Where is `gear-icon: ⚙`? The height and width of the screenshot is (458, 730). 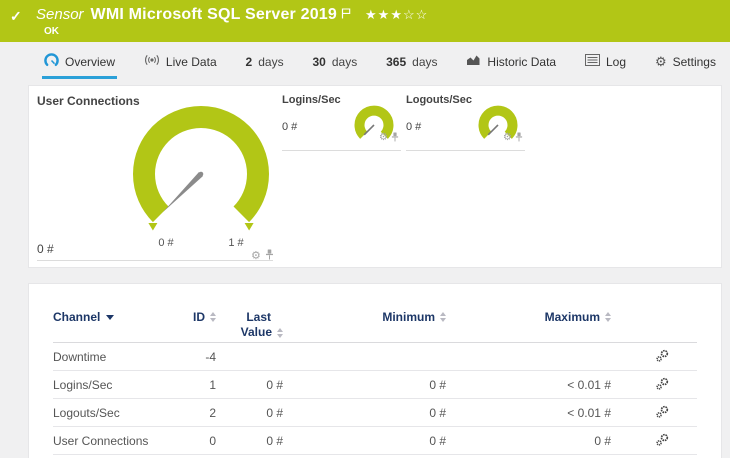 gear-icon: ⚙ is located at coordinates (660, 61).